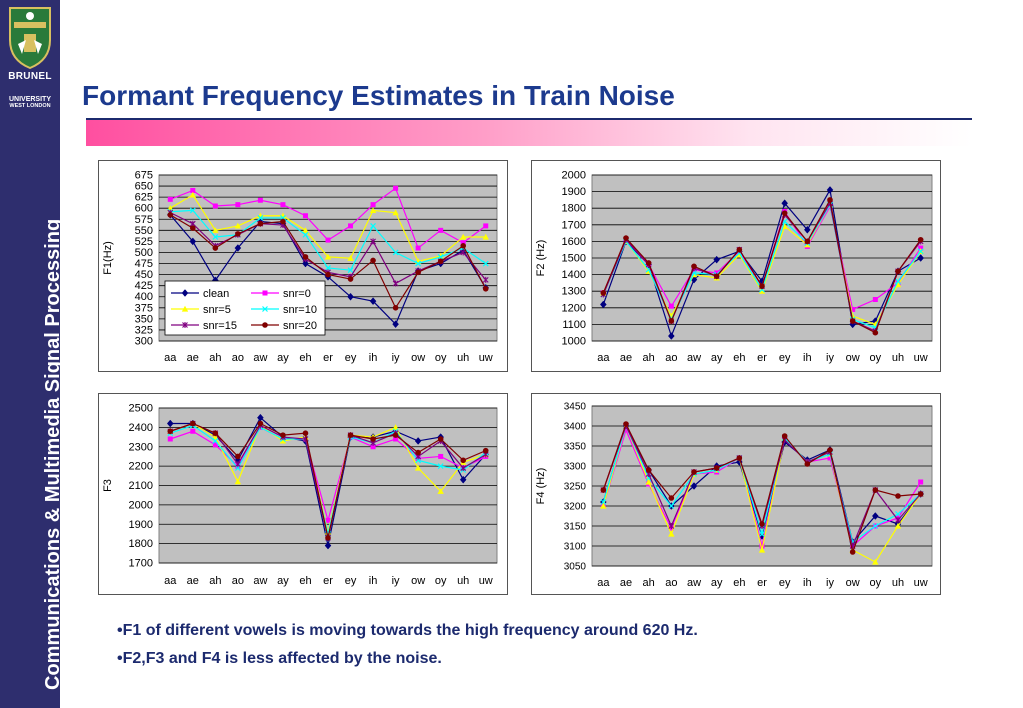 The height and width of the screenshot is (708, 1023). What do you see at coordinates (541, 486) in the screenshot?
I see `y-axis-label: F4 (Hz)` at bounding box center [541, 486].